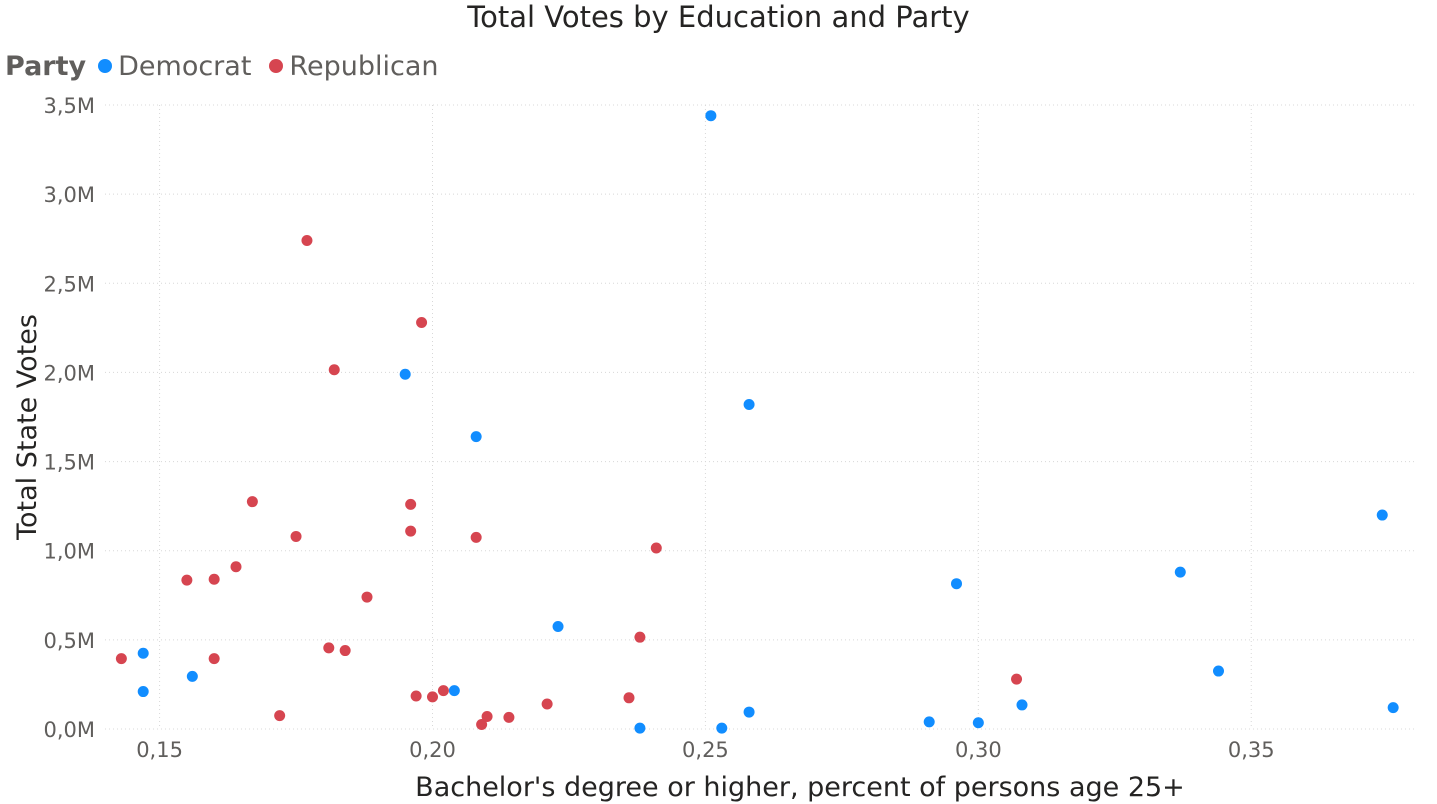 The image size is (1437, 804). Describe the element at coordinates (69, 106) in the screenshot. I see `y-tick-label: 3,5M` at that location.